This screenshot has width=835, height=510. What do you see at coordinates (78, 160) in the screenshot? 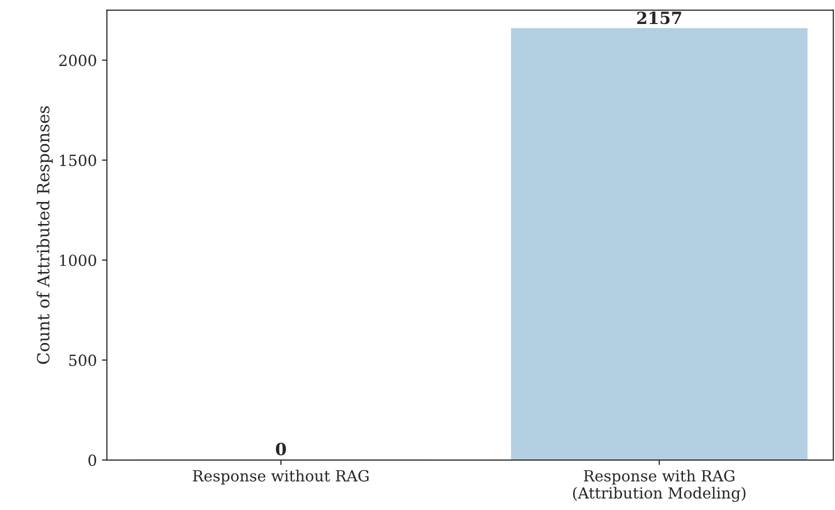
I see `y-tick-label: 1500` at bounding box center [78, 160].